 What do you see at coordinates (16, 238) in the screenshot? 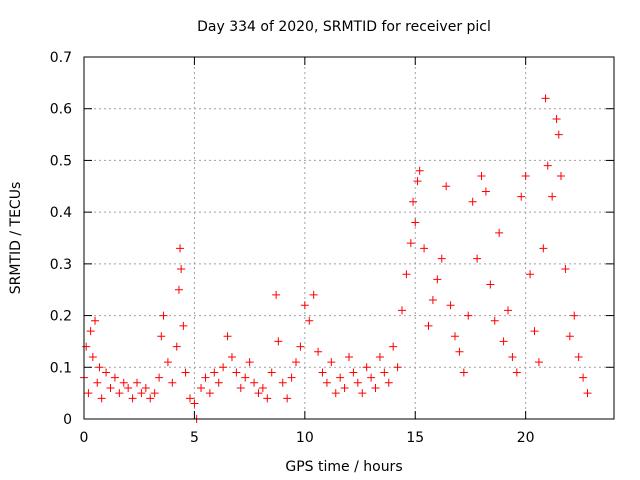
I see `y-axis-label: SRMTID / TECUs` at bounding box center [16, 238].